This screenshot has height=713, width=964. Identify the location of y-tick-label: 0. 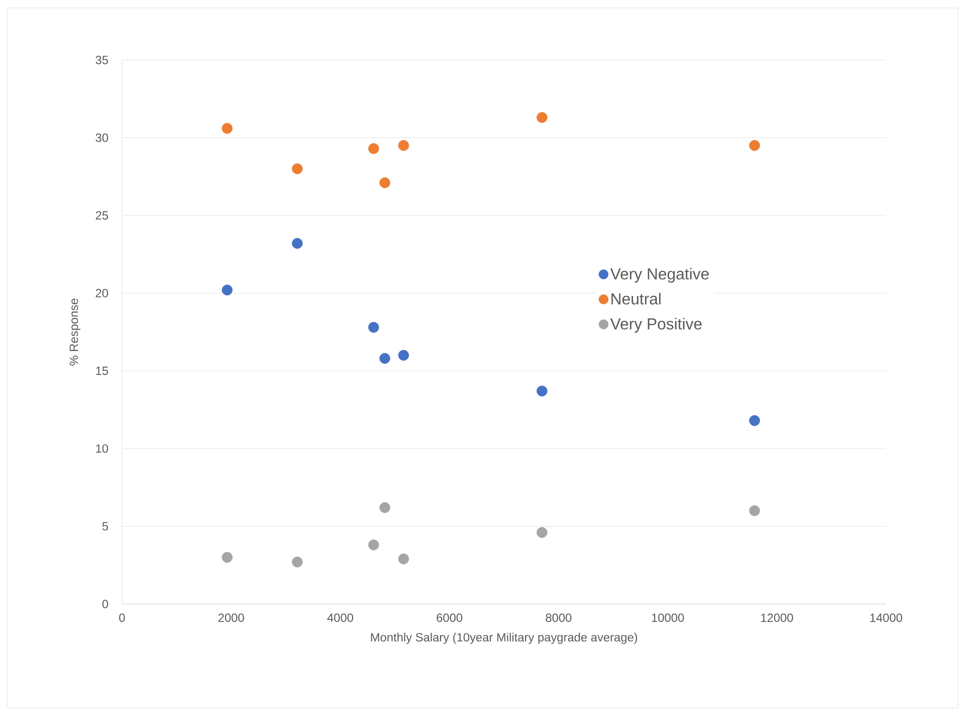
(105, 604).